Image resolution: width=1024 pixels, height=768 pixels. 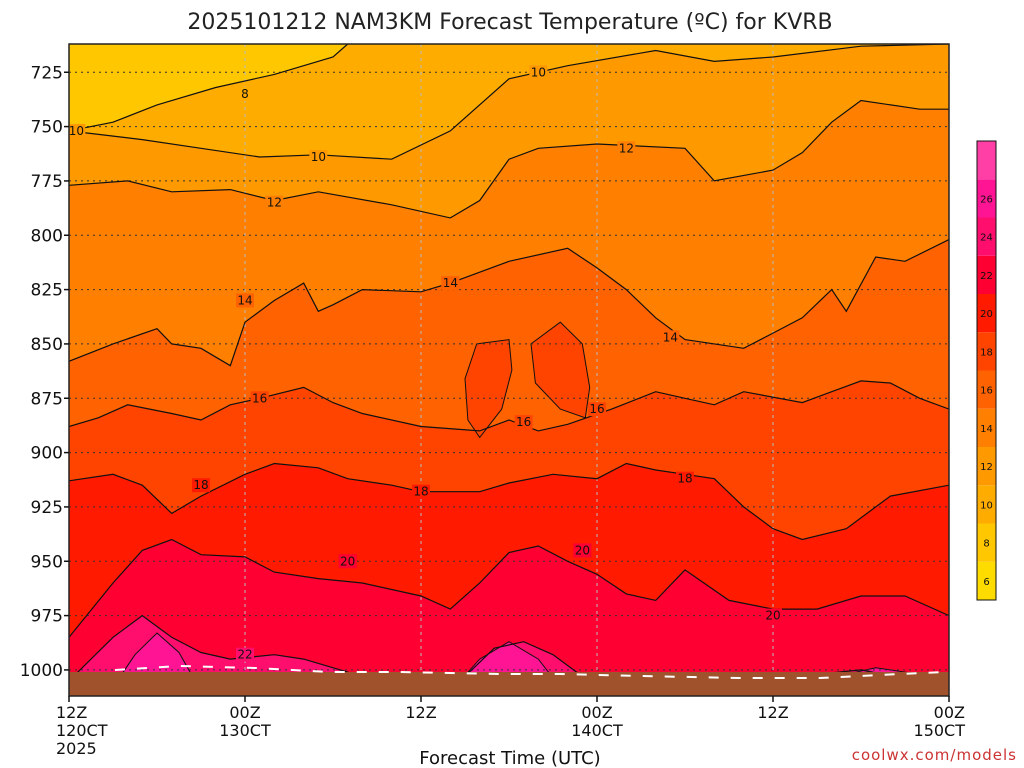 I want to click on ground-surface, so click(x=509, y=684).